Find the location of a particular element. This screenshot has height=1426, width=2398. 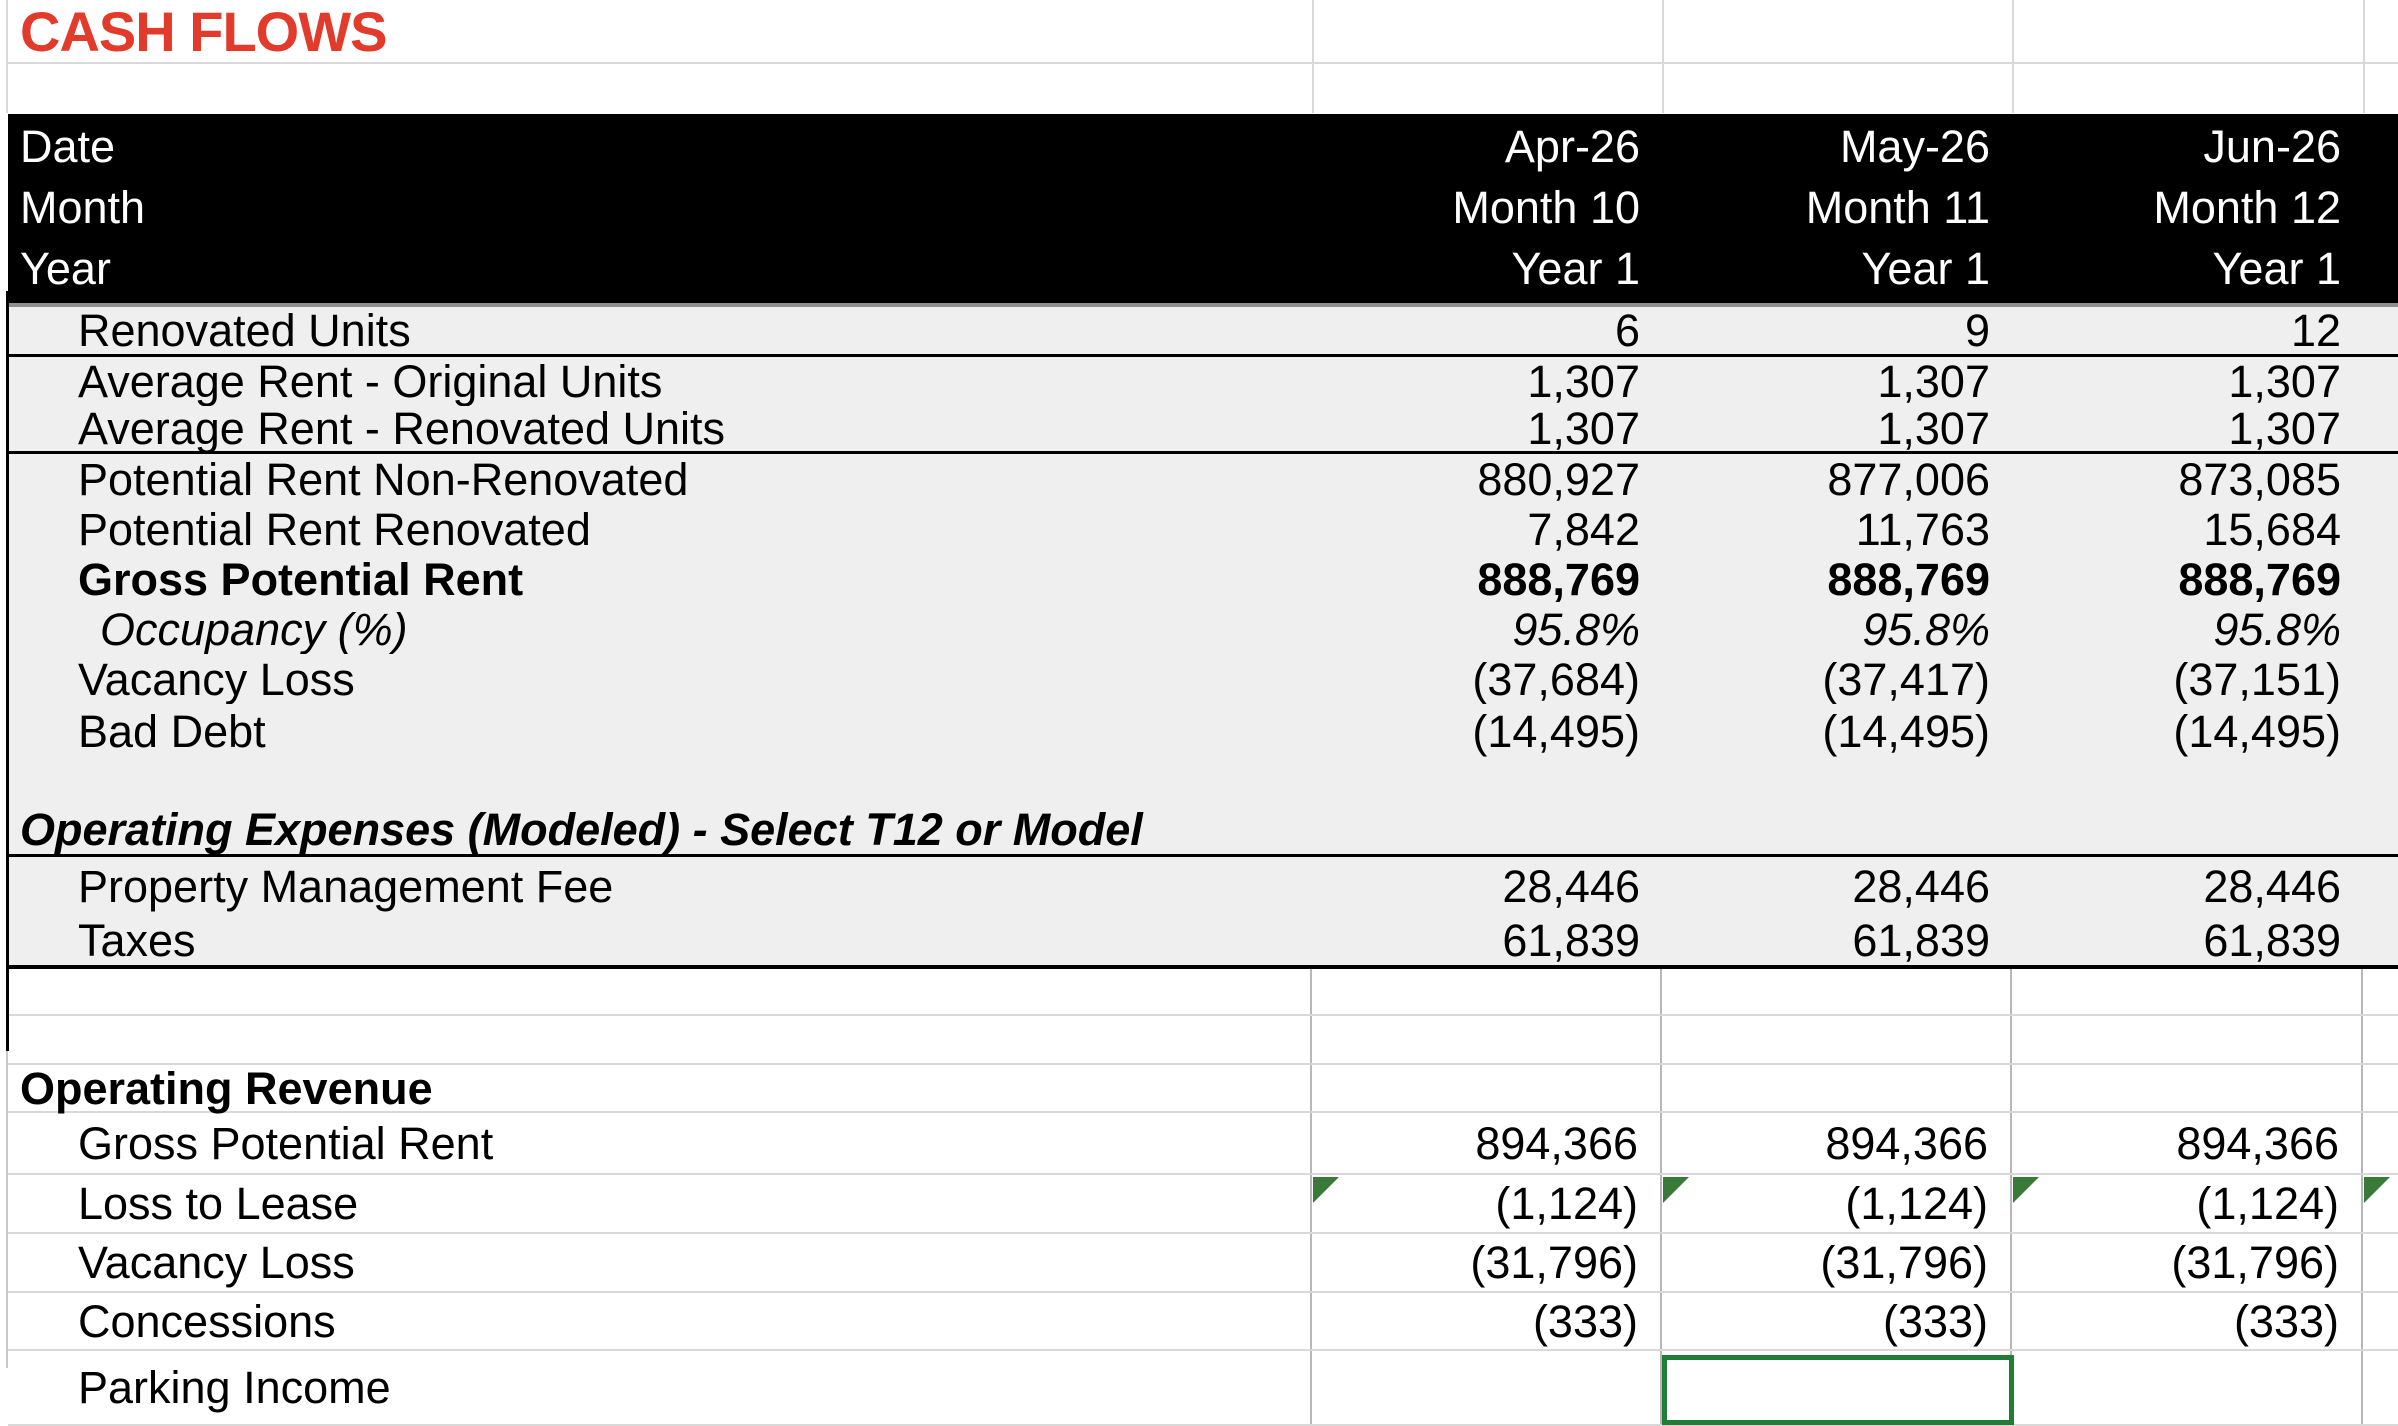

gross-potential-rent-modeled-value-2: 888,769 is located at coordinates (2259, 579).